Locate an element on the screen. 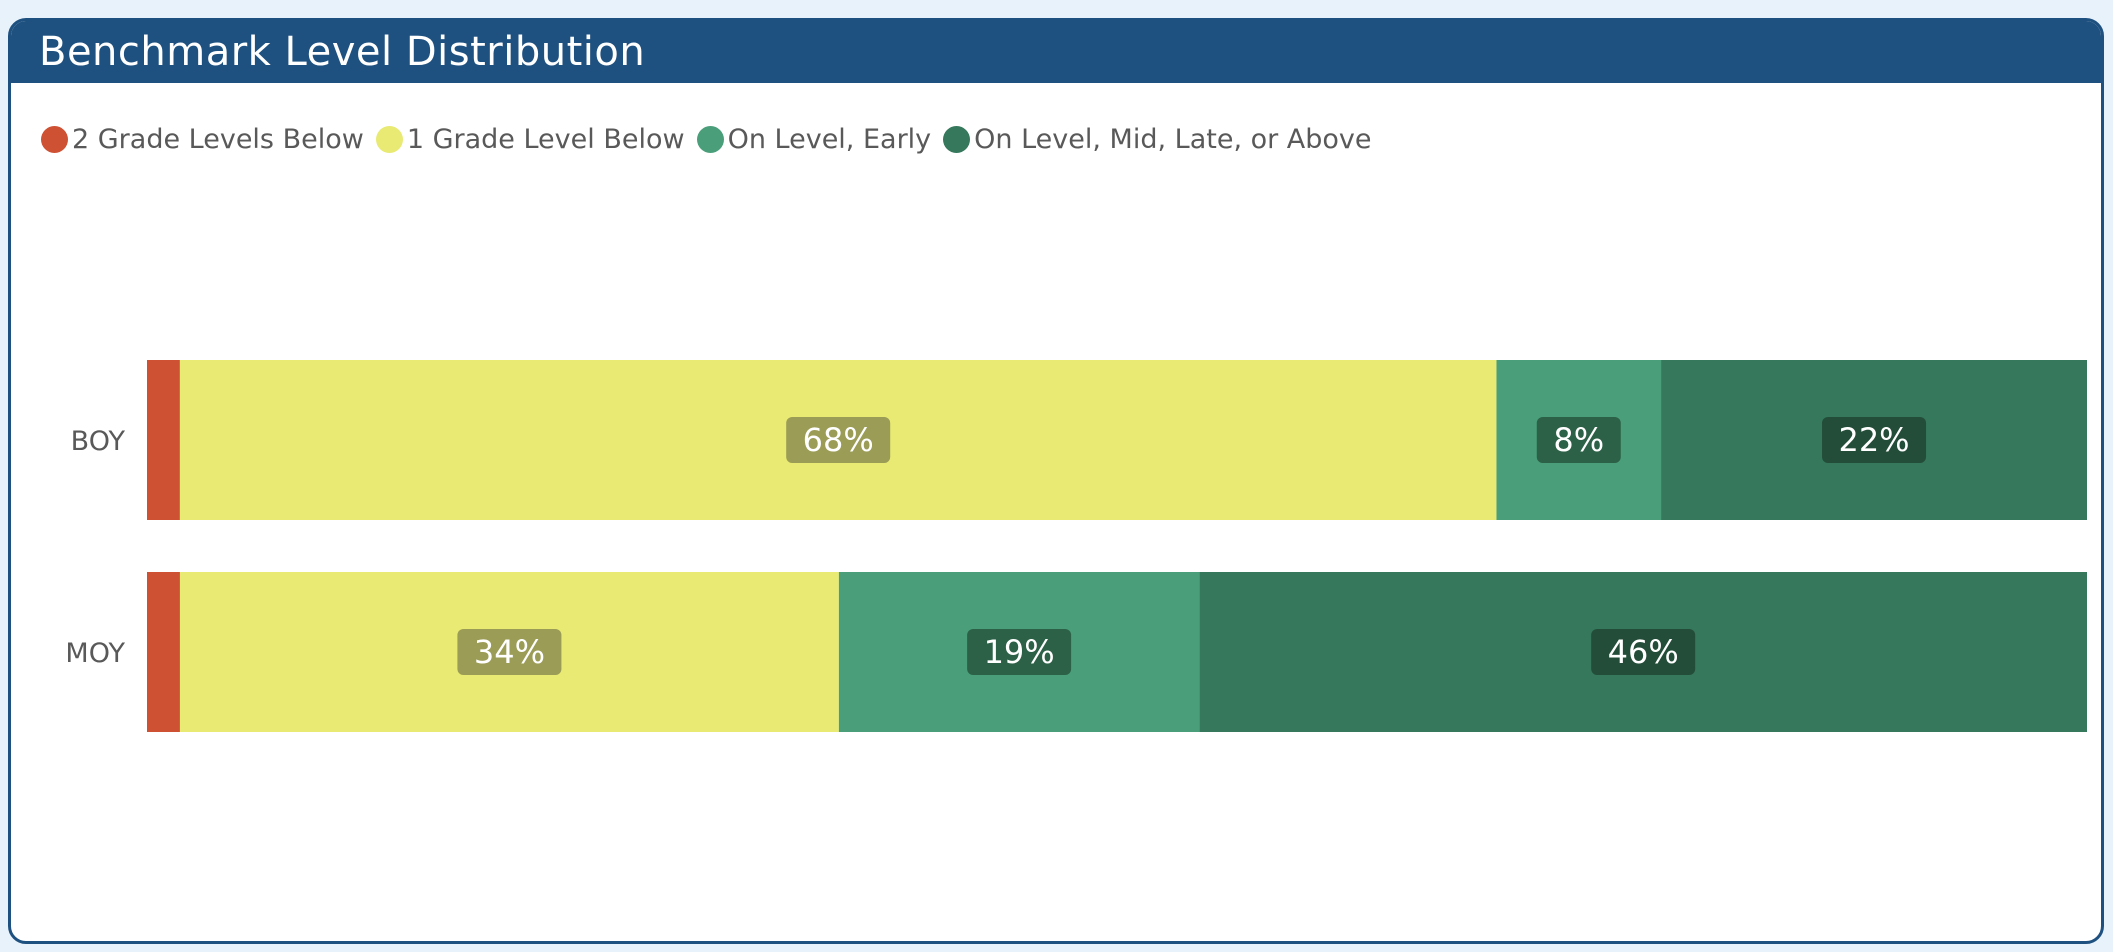 The width and height of the screenshot is (2113, 952). data-label-boy-1: 68% is located at coordinates (838, 440).